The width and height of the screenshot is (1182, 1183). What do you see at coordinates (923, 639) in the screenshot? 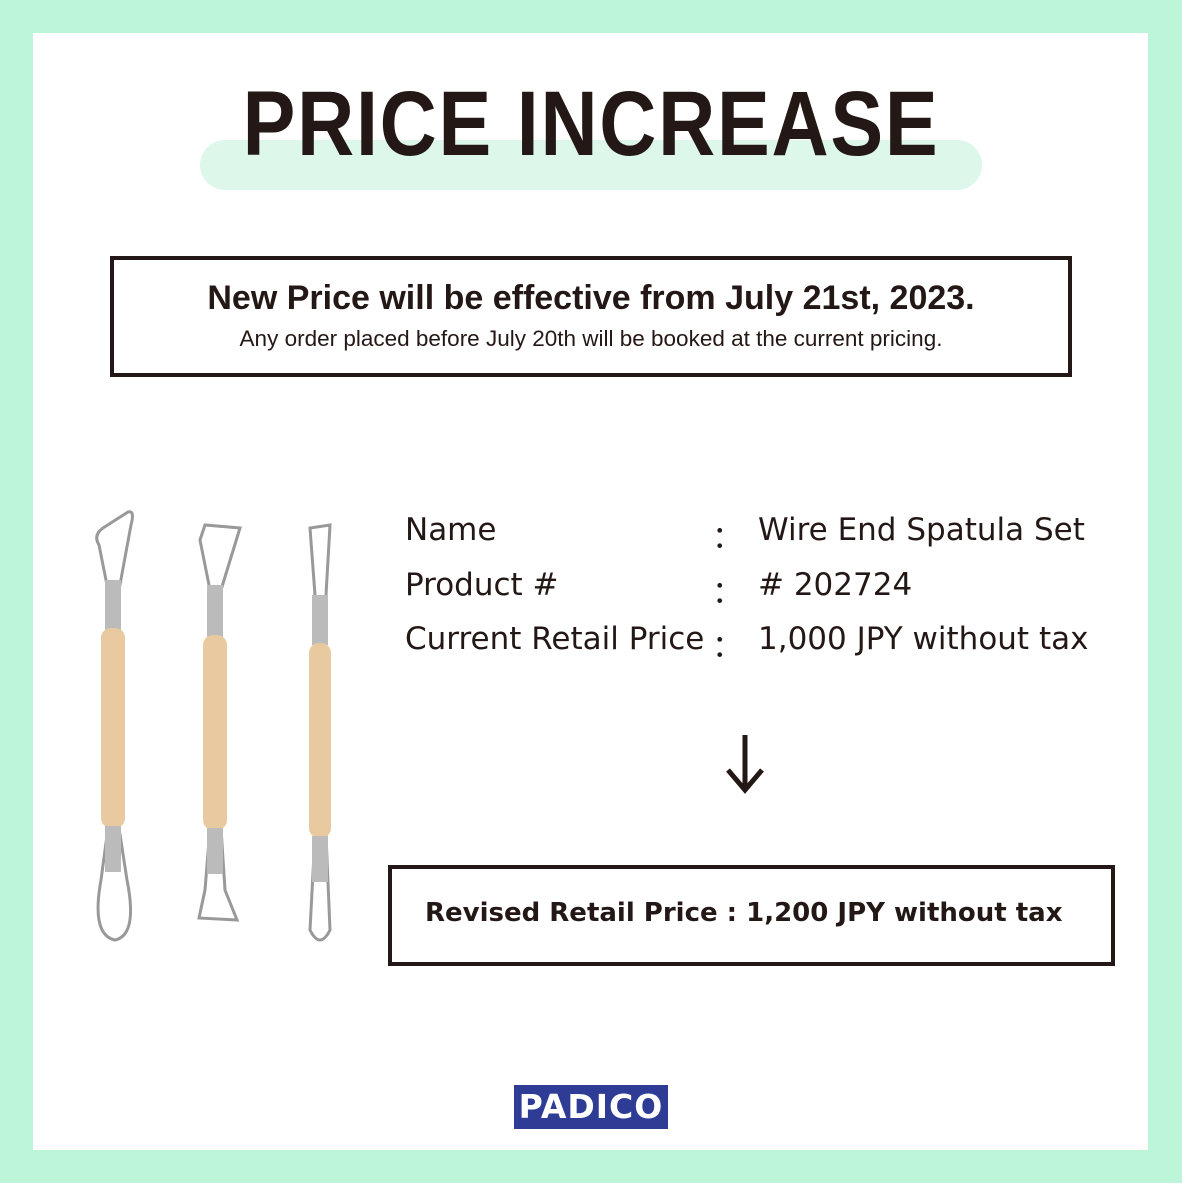
I see `row-value: 1,000 JPY without tax` at bounding box center [923, 639].